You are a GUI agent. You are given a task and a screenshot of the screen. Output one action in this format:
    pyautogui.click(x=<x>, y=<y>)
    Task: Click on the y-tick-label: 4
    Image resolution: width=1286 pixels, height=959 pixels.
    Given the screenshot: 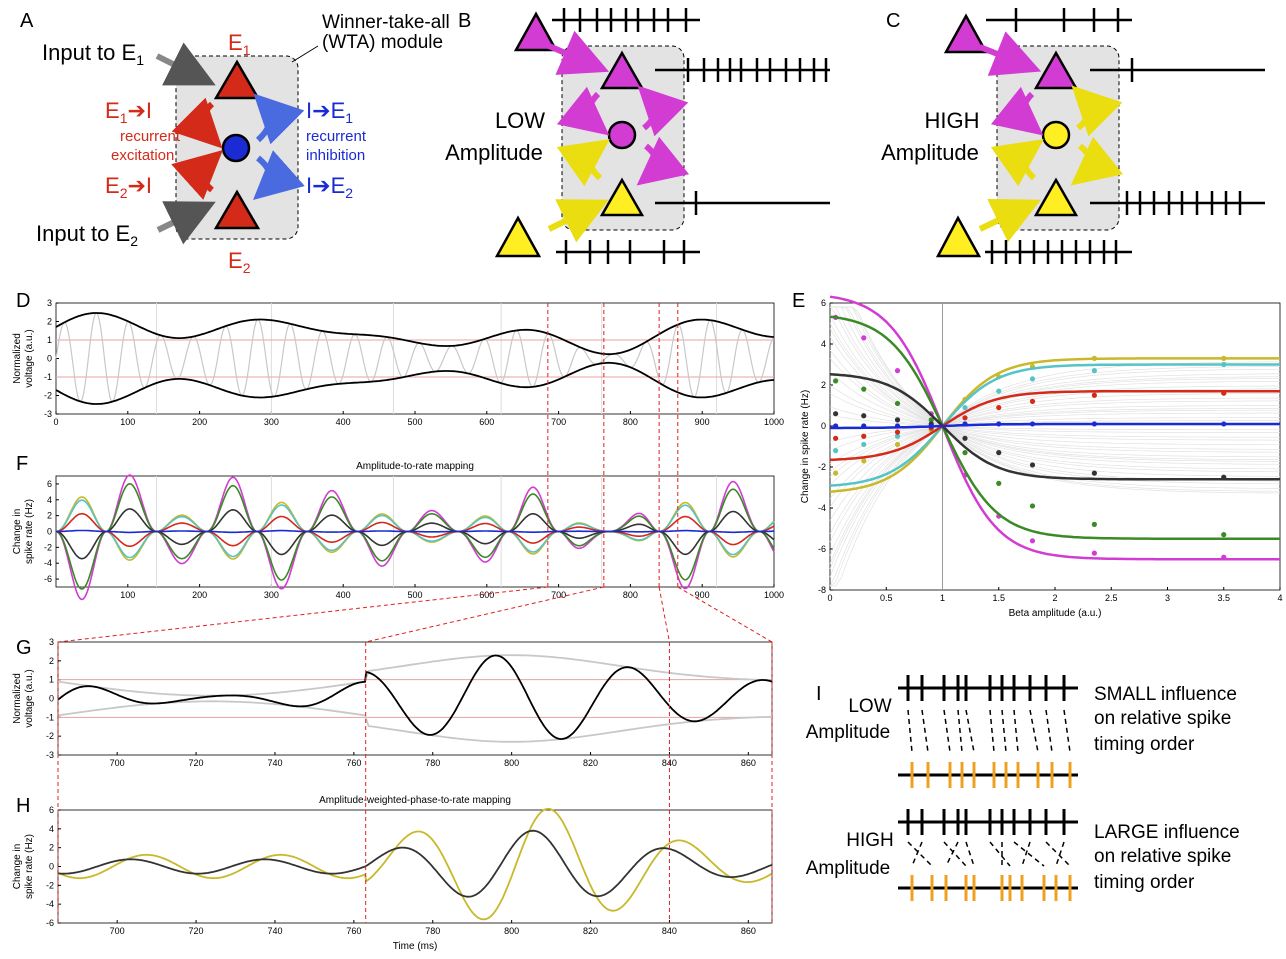 What is the action you would take?
    pyautogui.click(x=823, y=344)
    